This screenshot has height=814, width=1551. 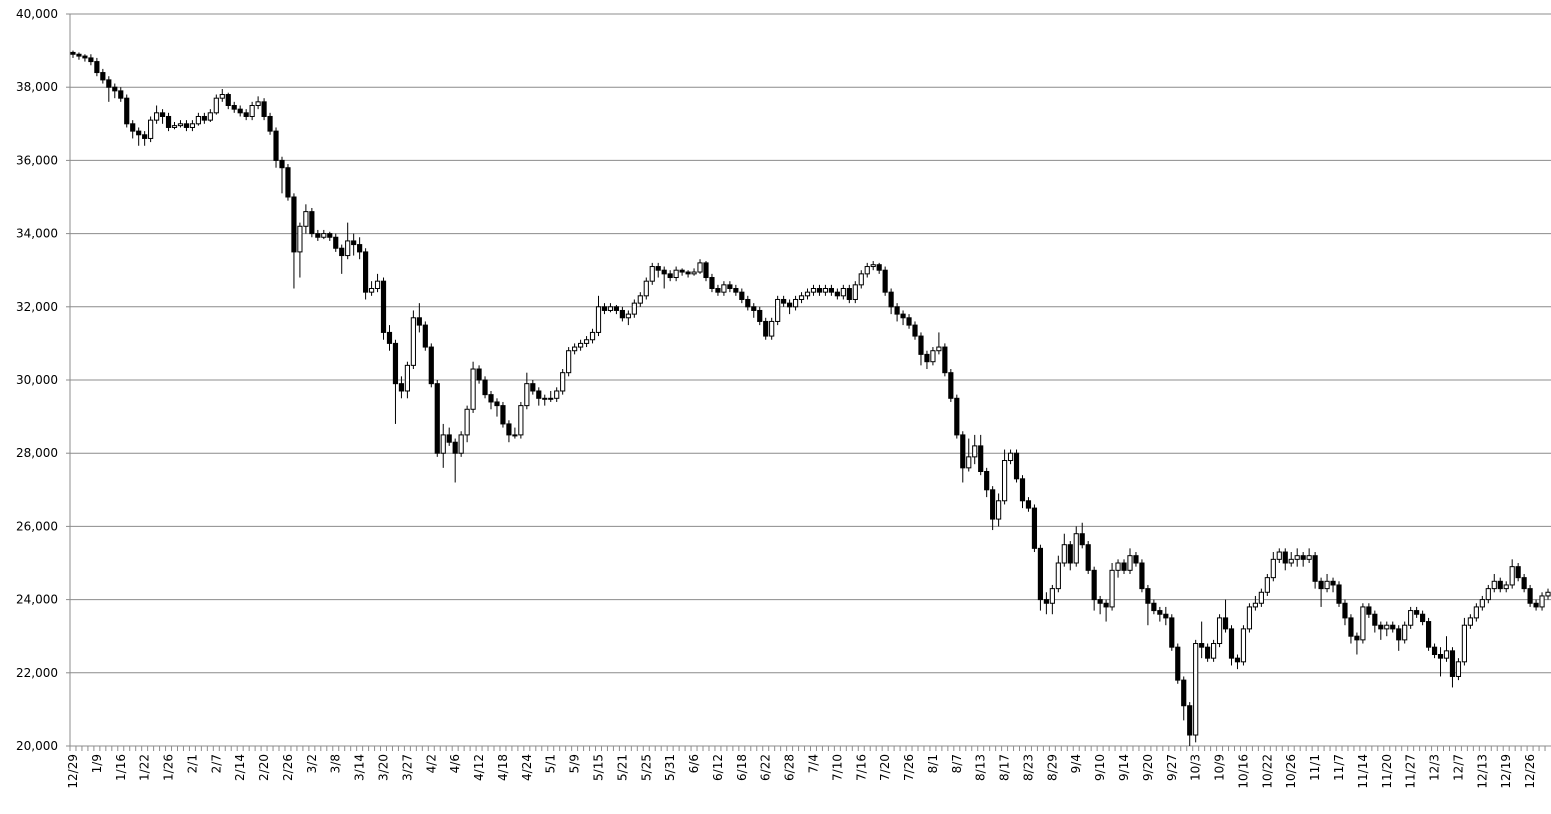 I want to click on x-tick-label: 6/6, so click(x=694, y=763).